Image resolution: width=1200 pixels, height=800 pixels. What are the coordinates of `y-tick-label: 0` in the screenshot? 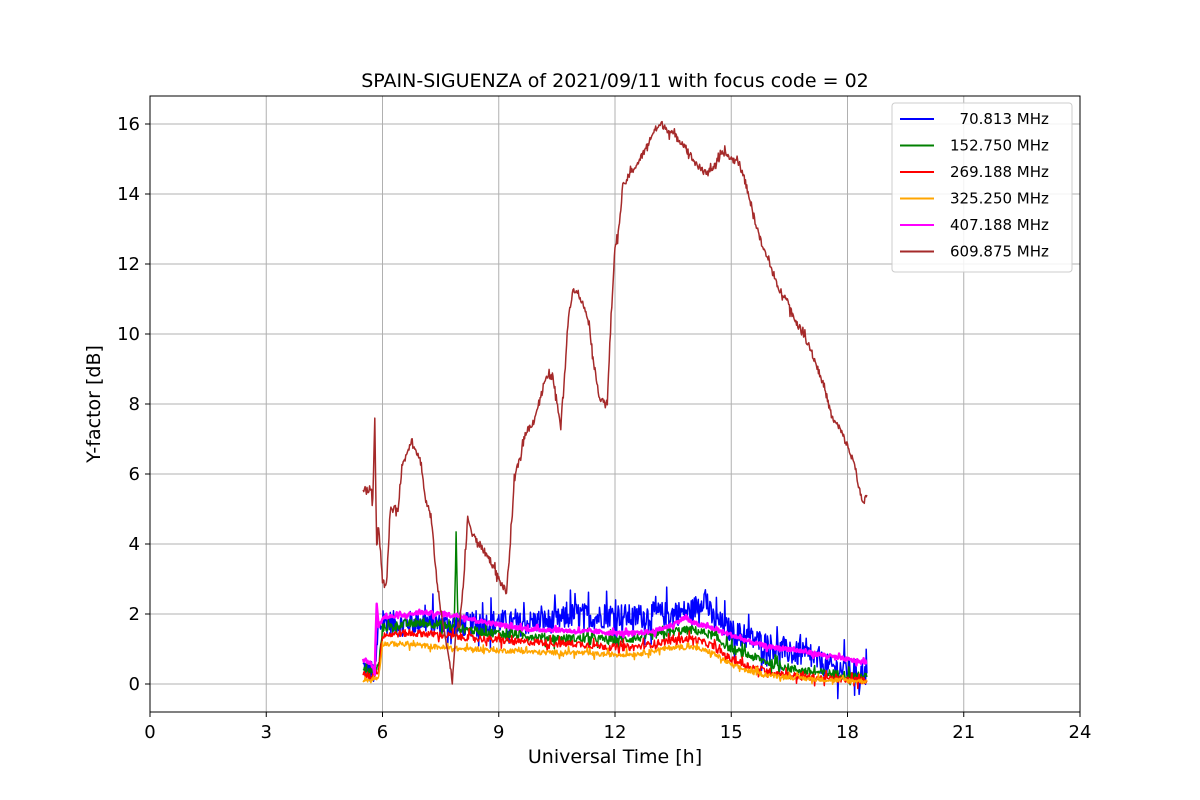 It's located at (134, 684).